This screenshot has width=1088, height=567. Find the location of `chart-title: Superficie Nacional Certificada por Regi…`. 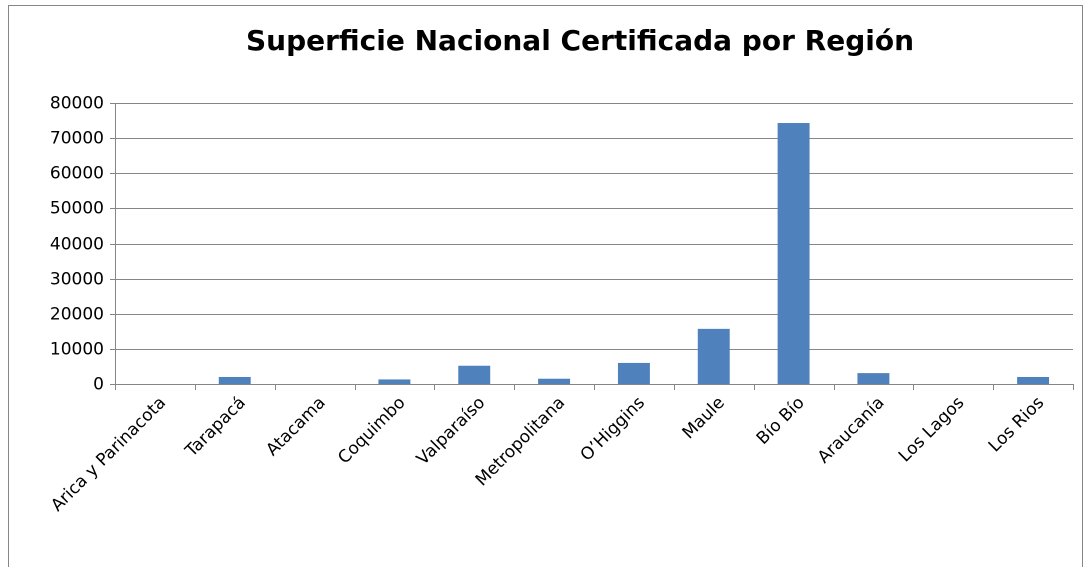

chart-title: Superficie Nacional Certificada por Regi… is located at coordinates (580, 40).